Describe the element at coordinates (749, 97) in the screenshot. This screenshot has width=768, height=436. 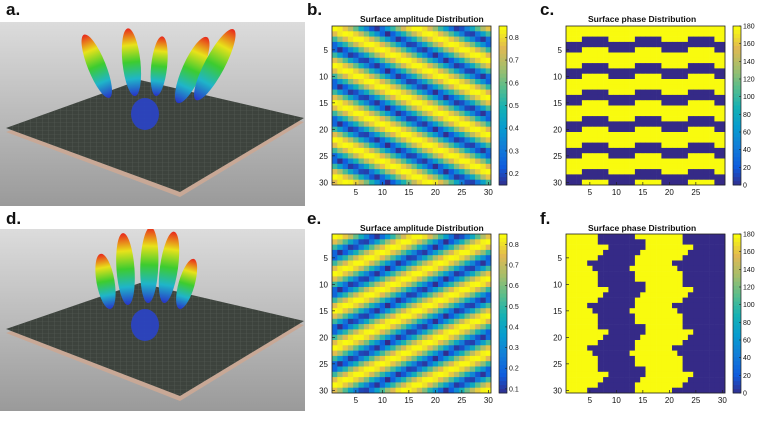
I see `colorbar-tick-label: 100` at that location.